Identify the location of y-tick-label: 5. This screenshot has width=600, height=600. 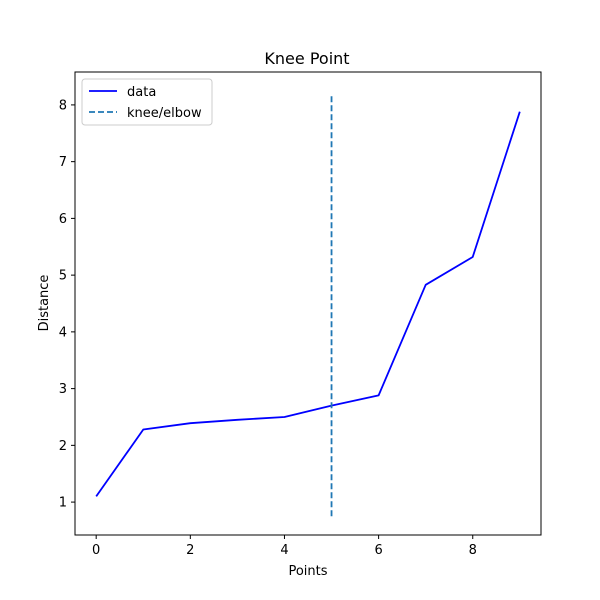
(63, 276).